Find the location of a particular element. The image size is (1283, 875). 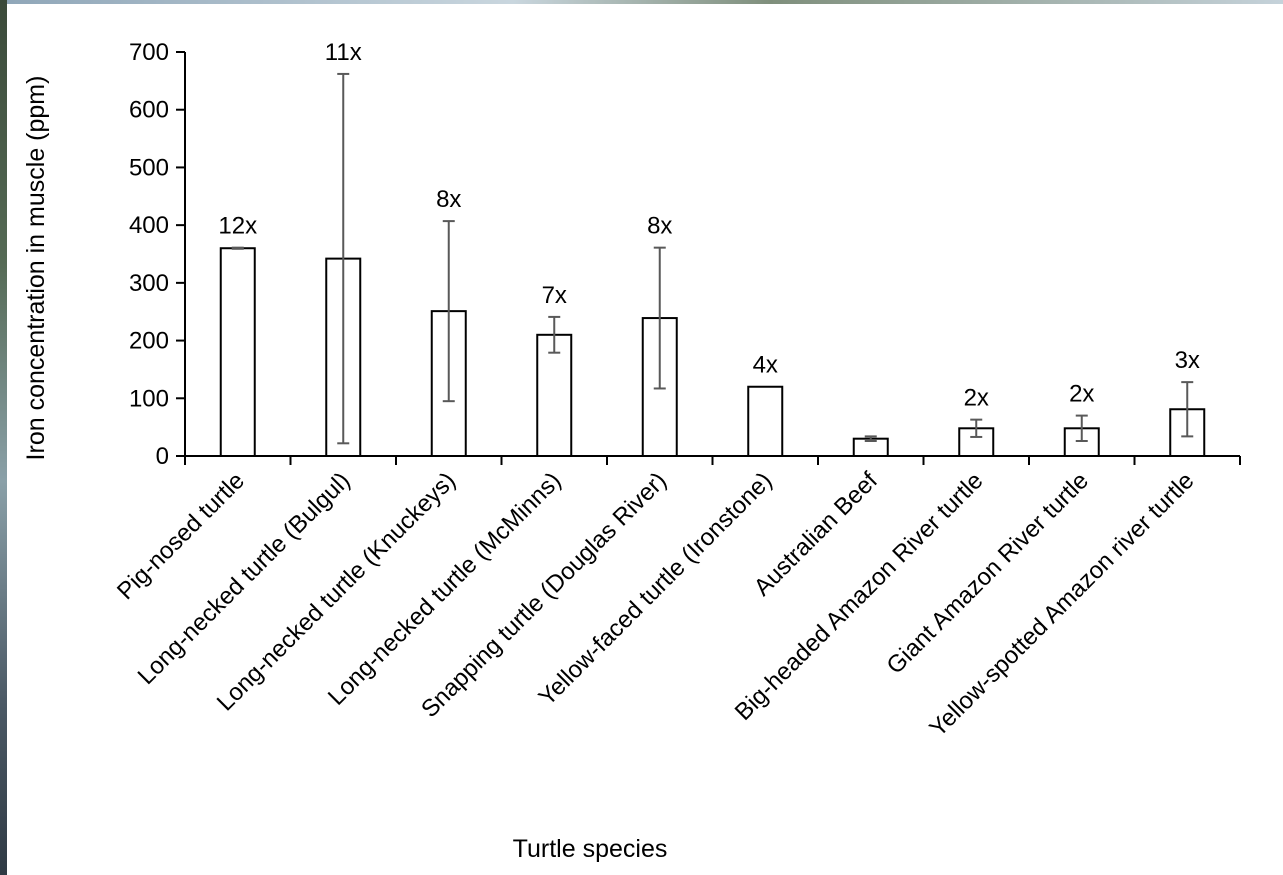

y-tick-label: 700 is located at coordinates (149, 52).